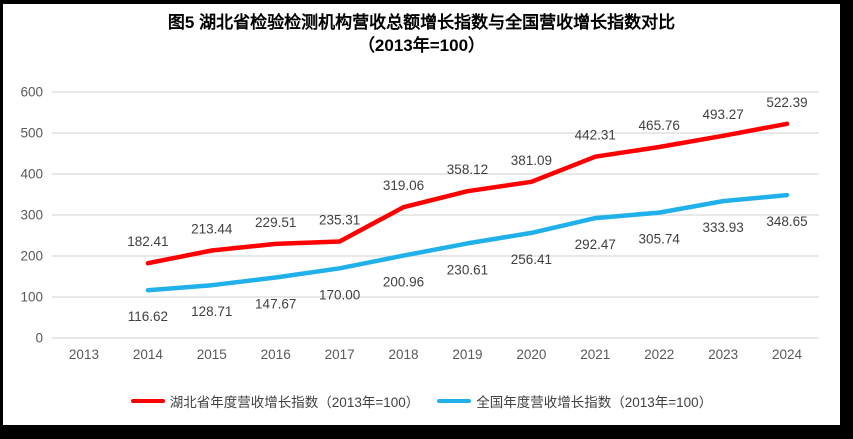 Image resolution: width=853 pixels, height=439 pixels. I want to click on data-label-series1-2023: 333.93, so click(722, 227).